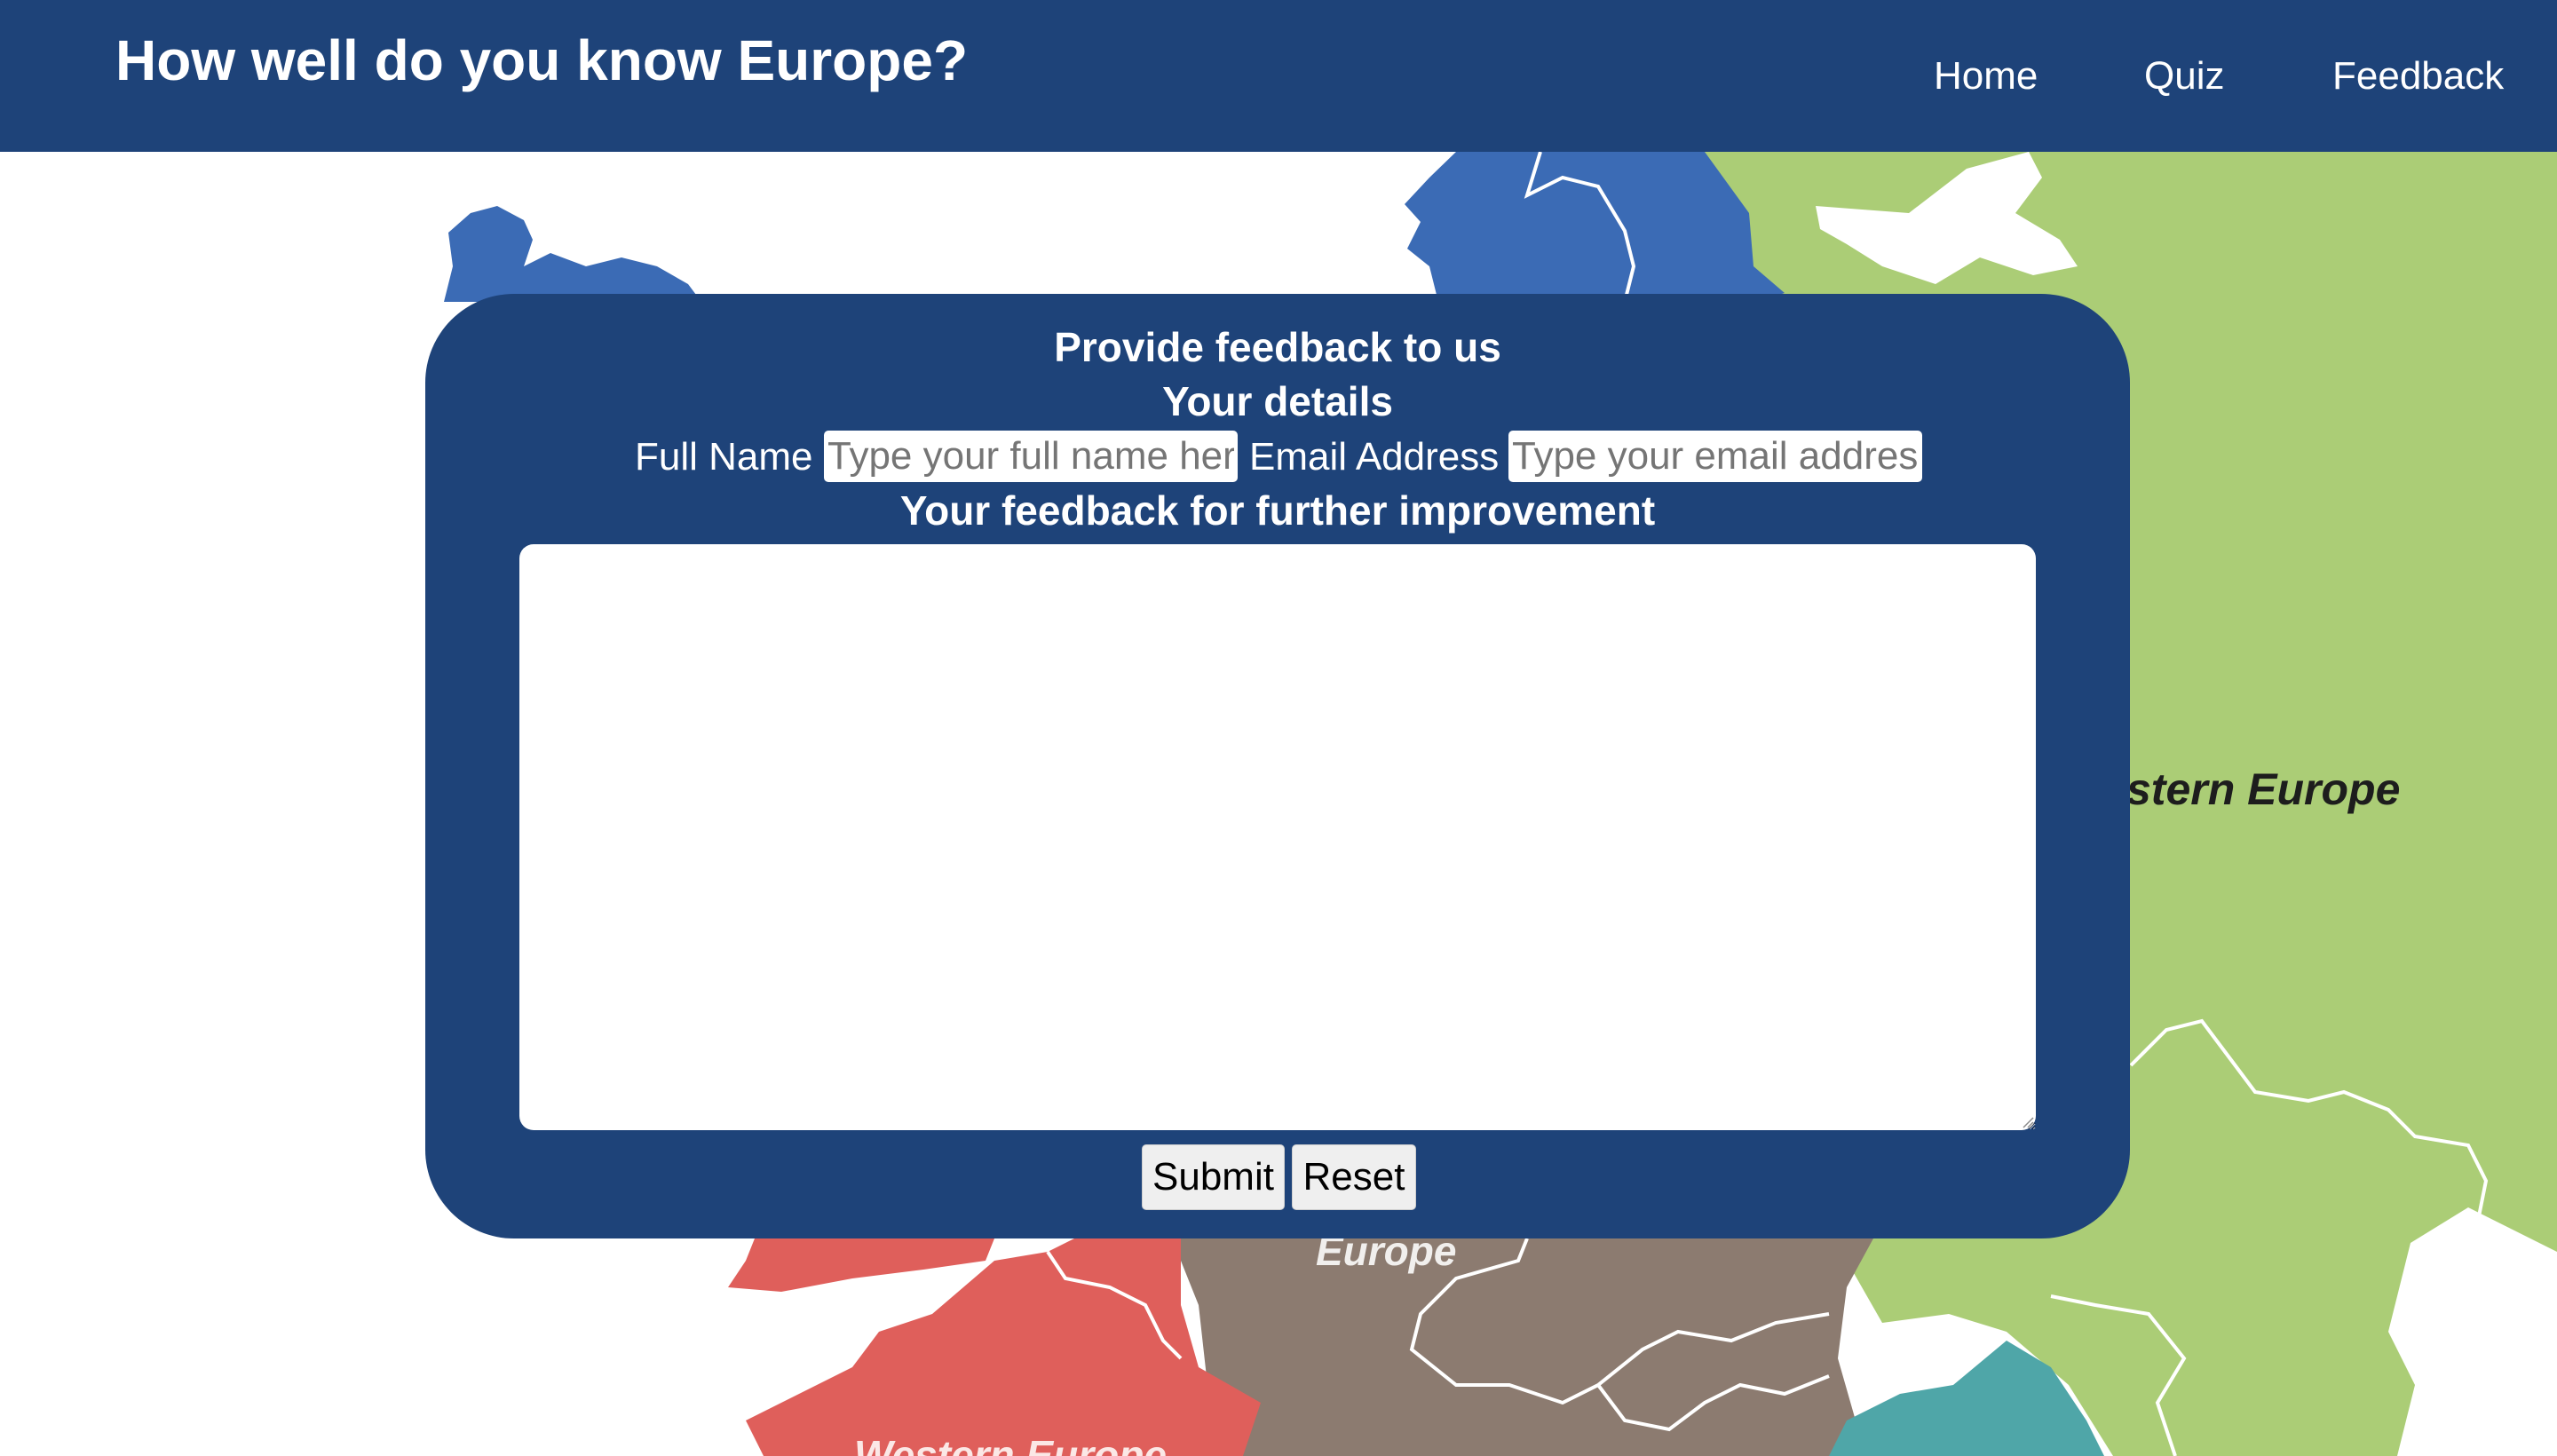 Image resolution: width=2557 pixels, height=1456 pixels. Describe the element at coordinates (1966, 1398) in the screenshot. I see `map-region-southeastern-europe` at that location.